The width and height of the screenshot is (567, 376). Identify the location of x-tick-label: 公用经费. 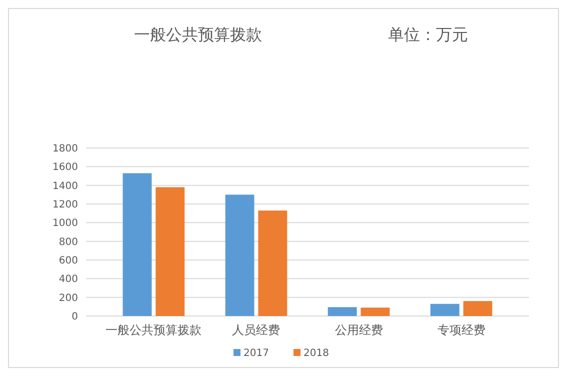
(358, 330).